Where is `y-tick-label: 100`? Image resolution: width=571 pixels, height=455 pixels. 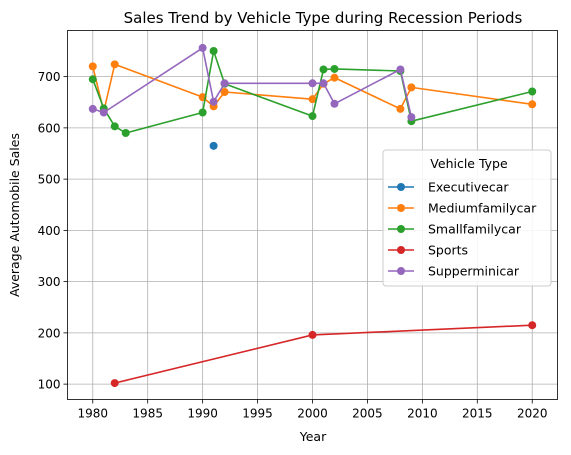
y-tick-label: 100 is located at coordinates (49, 385).